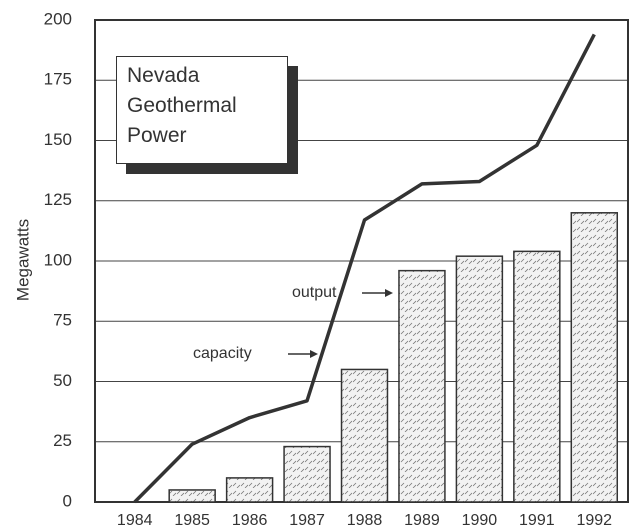 This screenshot has width=631, height=530. What do you see at coordinates (62, 440) in the screenshot?
I see `y-tick-label: 25` at bounding box center [62, 440].